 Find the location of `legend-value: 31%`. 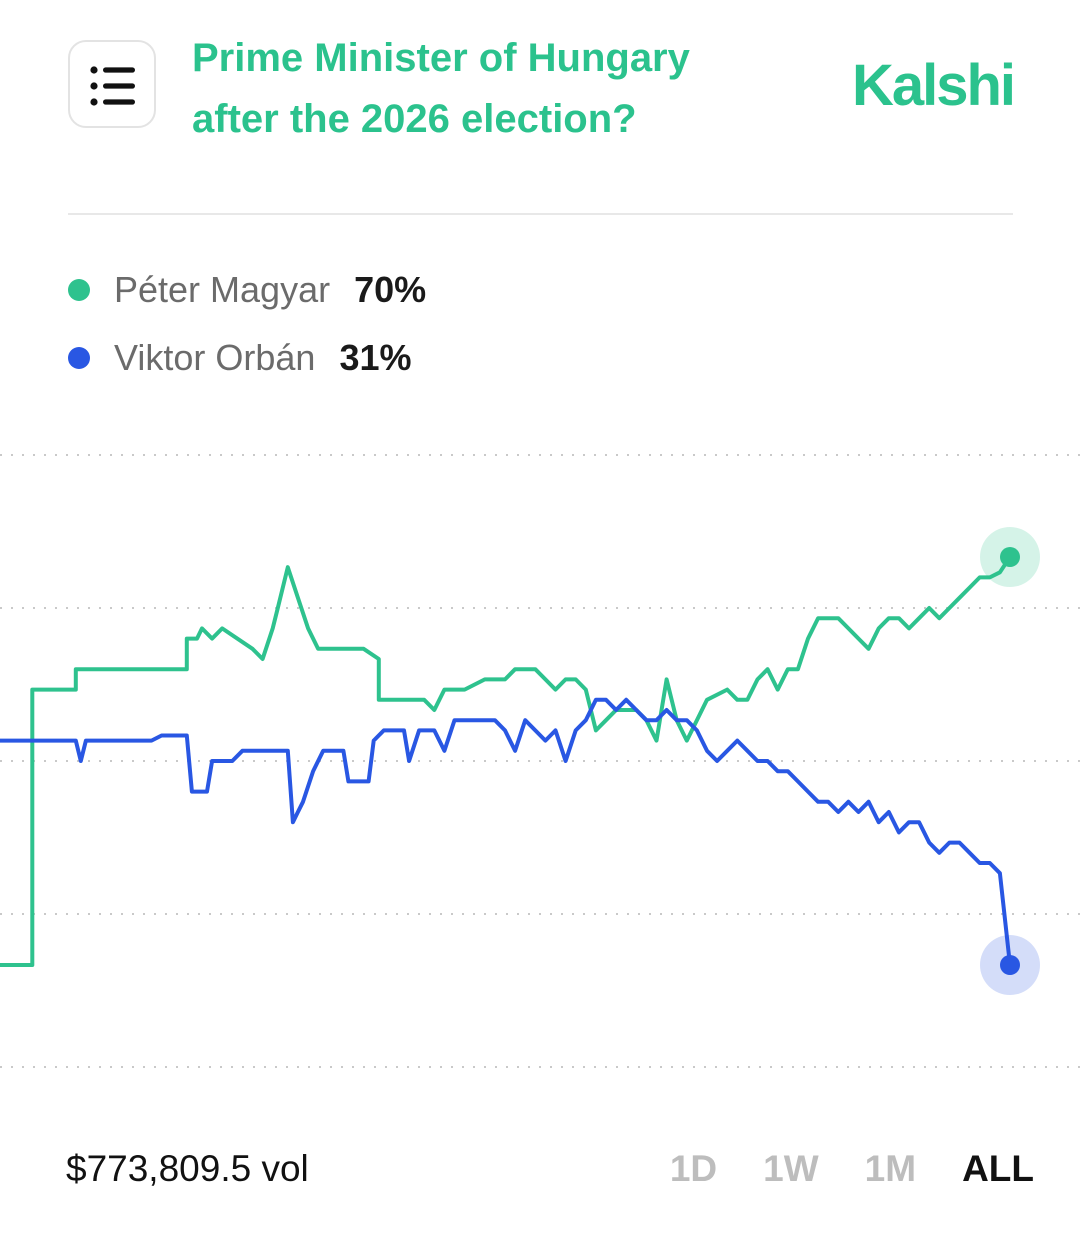

legend-value: 31% is located at coordinates (375, 357).